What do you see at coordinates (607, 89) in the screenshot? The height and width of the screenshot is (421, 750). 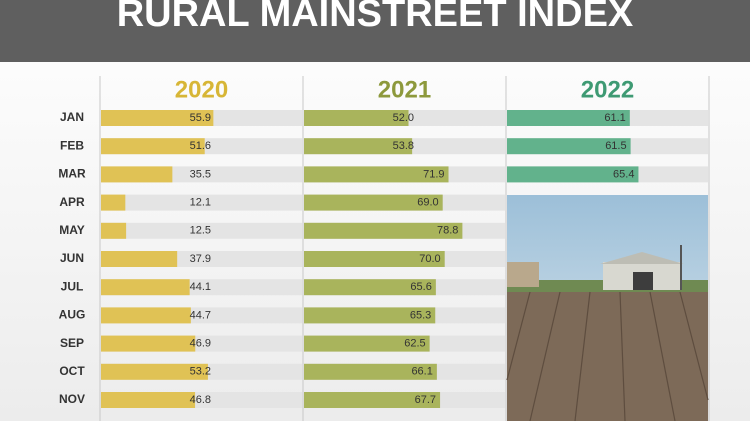 I see `legend-year: 2022` at bounding box center [607, 89].